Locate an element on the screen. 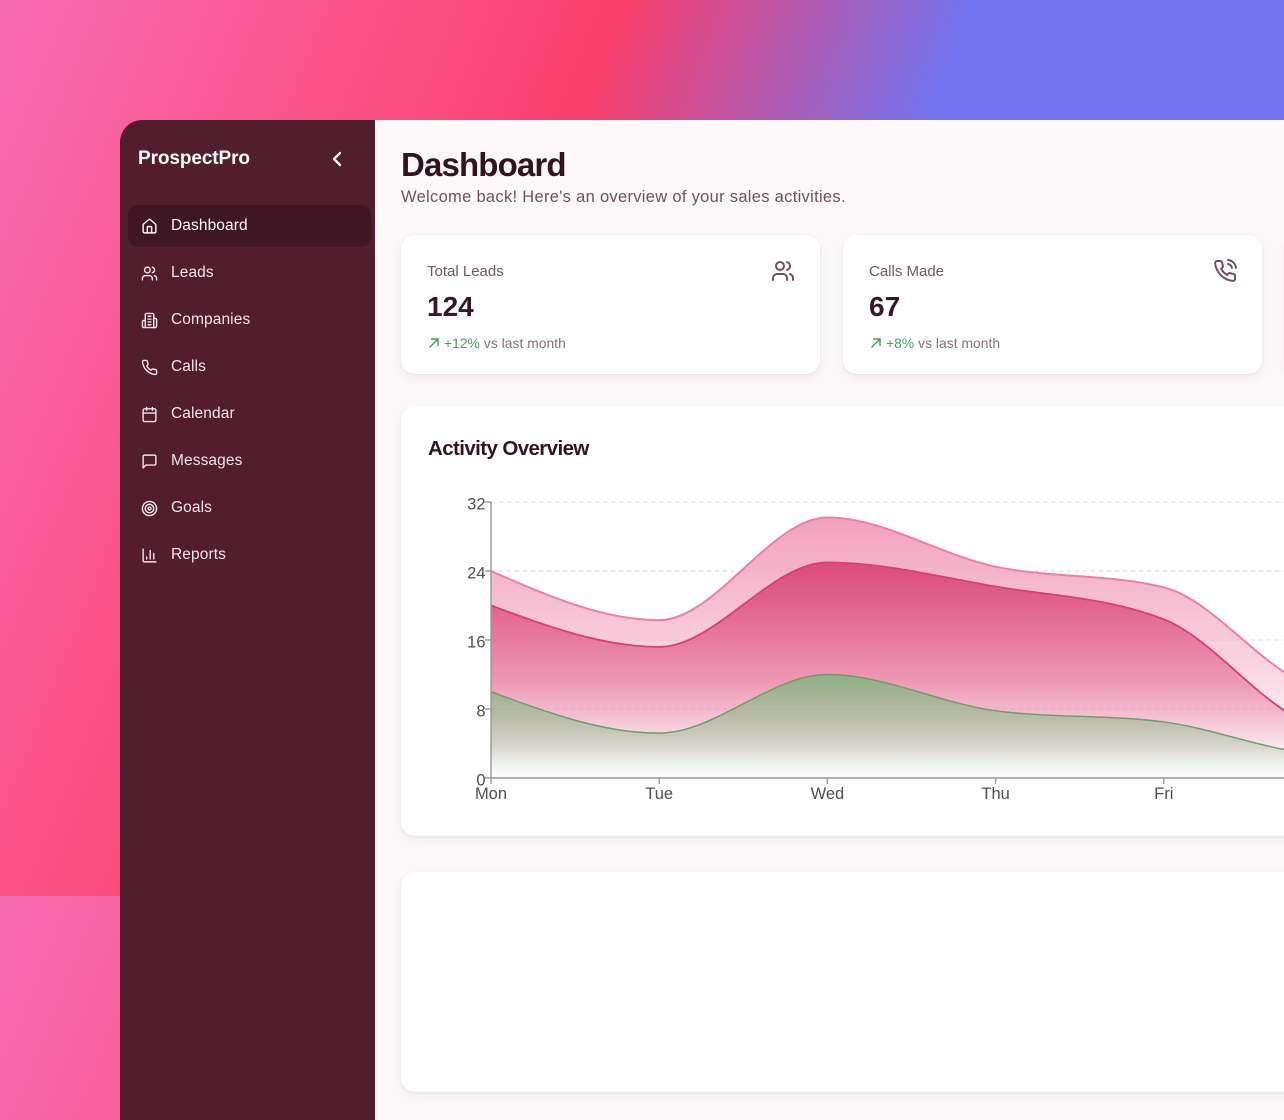 This screenshot has width=1284, height=1120. svg-text: Wed is located at coordinates (828, 794).